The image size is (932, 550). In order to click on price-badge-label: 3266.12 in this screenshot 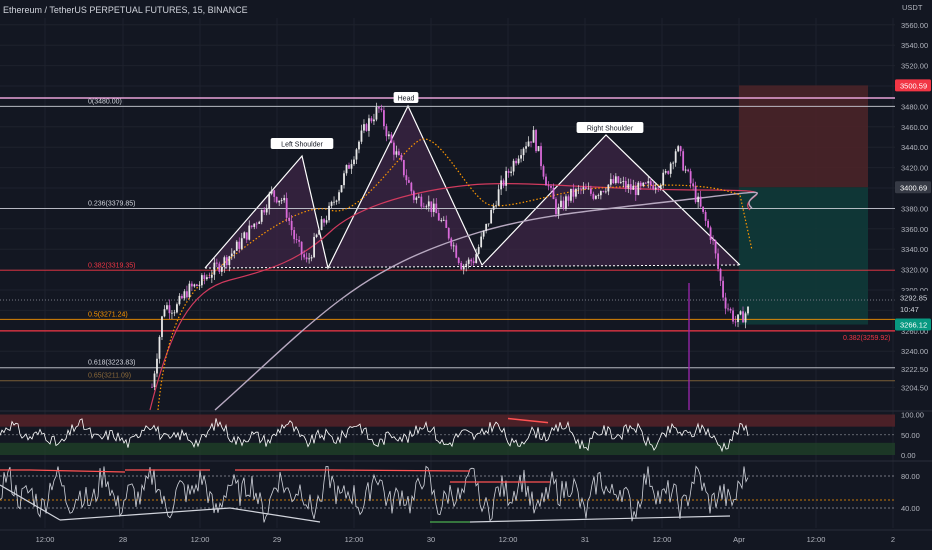, I will do `click(913, 325)`.